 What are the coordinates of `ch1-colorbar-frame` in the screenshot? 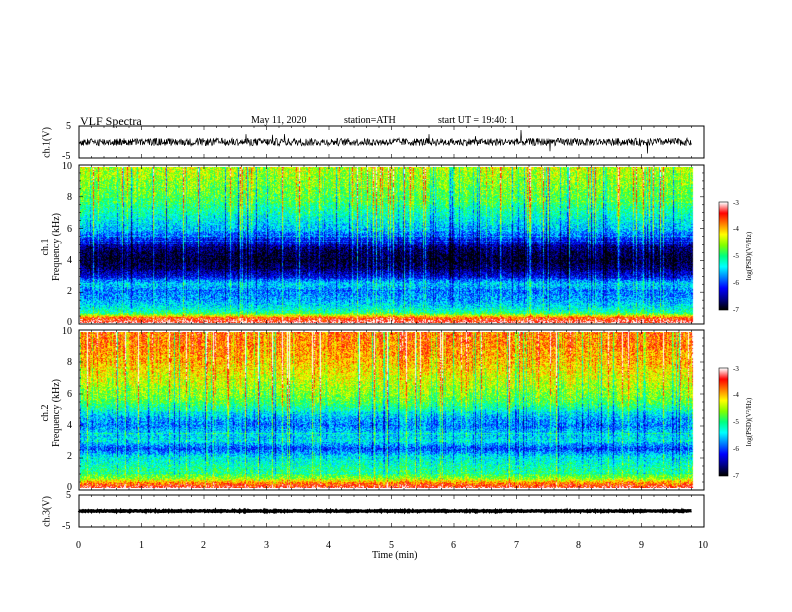 It's located at (723, 256).